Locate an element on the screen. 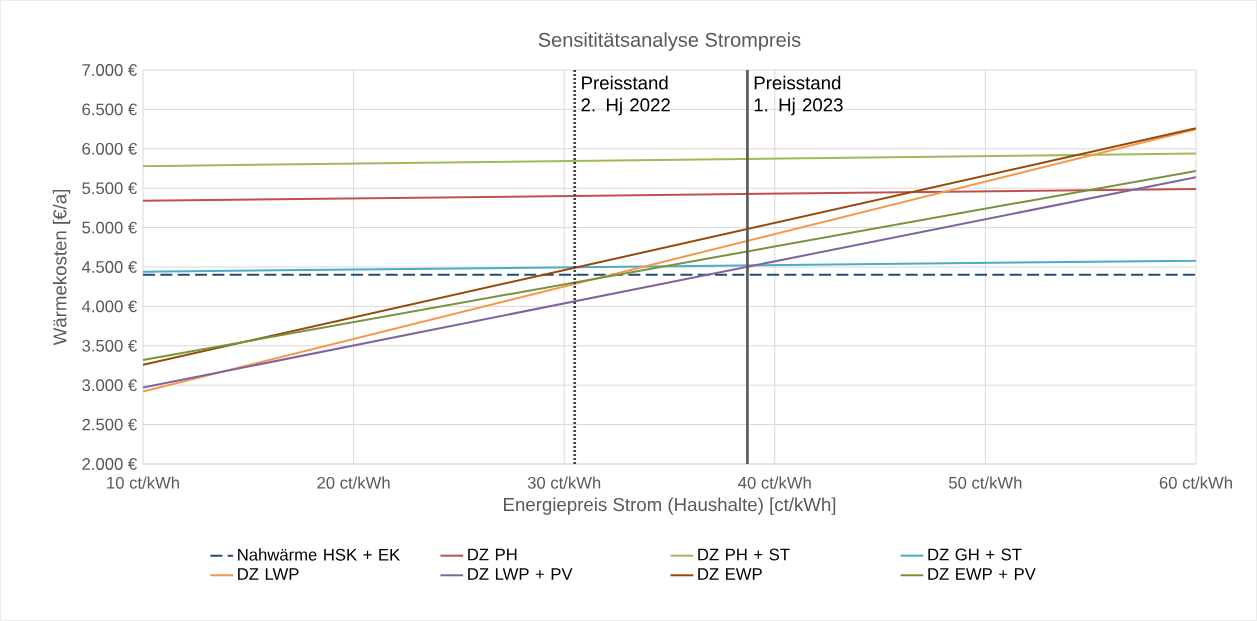 The image size is (1257, 621). y-tick-label: 6.500 € is located at coordinates (109, 109).